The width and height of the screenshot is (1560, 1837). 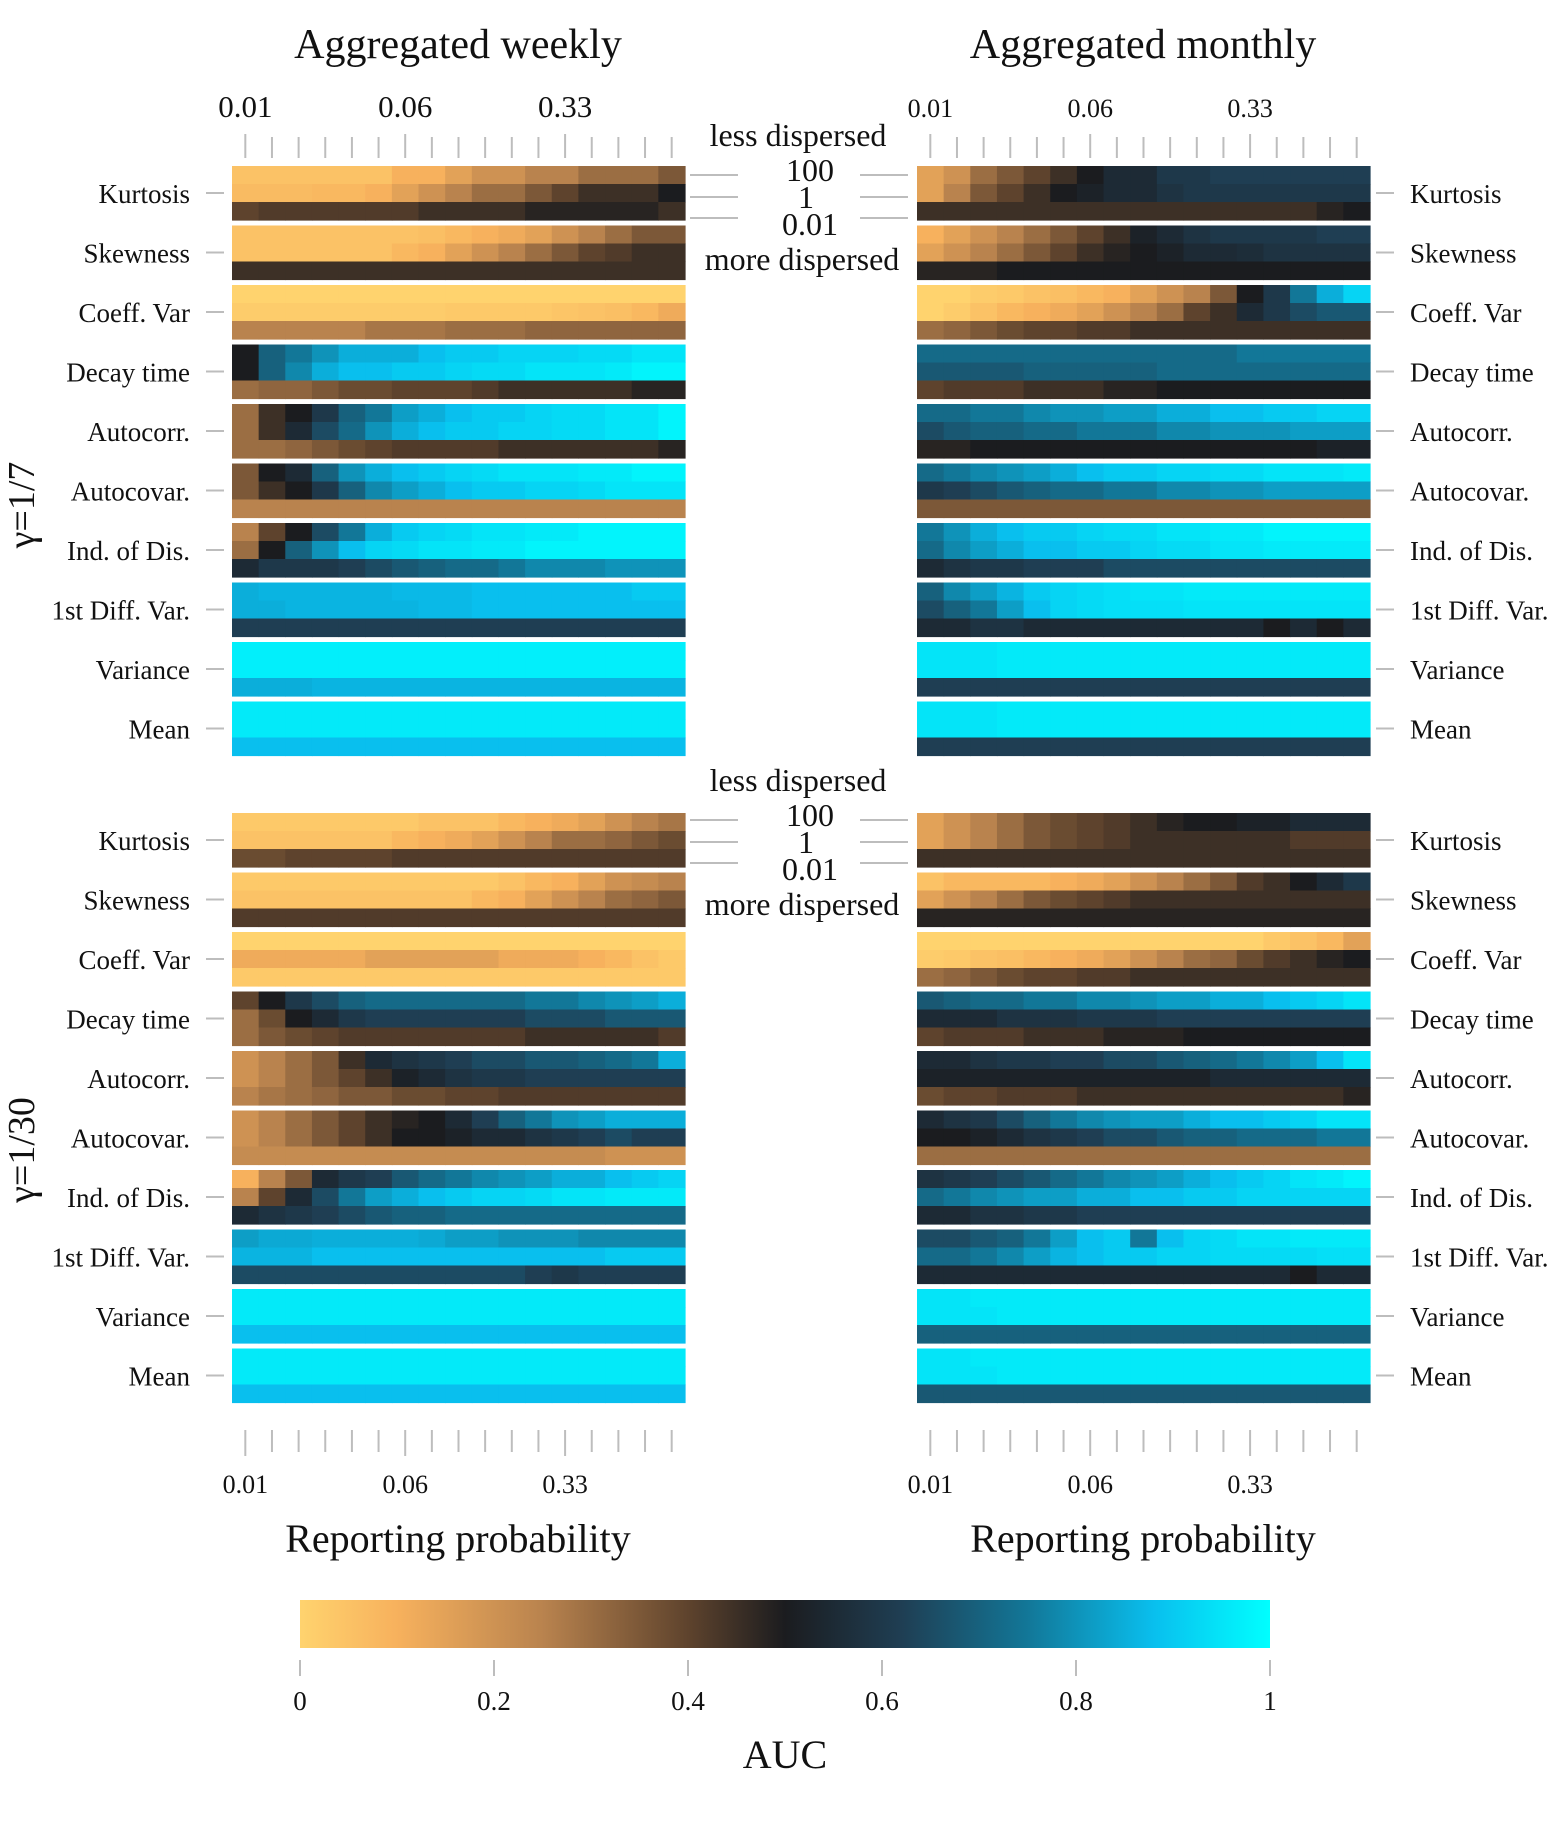 What do you see at coordinates (128, 1020) in the screenshot?
I see `metric-label: Decay time` at bounding box center [128, 1020].